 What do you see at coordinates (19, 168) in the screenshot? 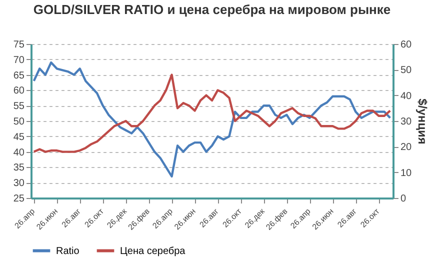
I see `y-tick-label: 35` at bounding box center [19, 168].